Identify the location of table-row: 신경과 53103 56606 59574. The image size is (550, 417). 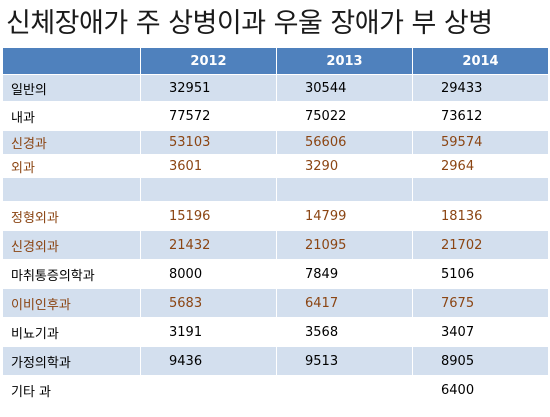
(275, 142).